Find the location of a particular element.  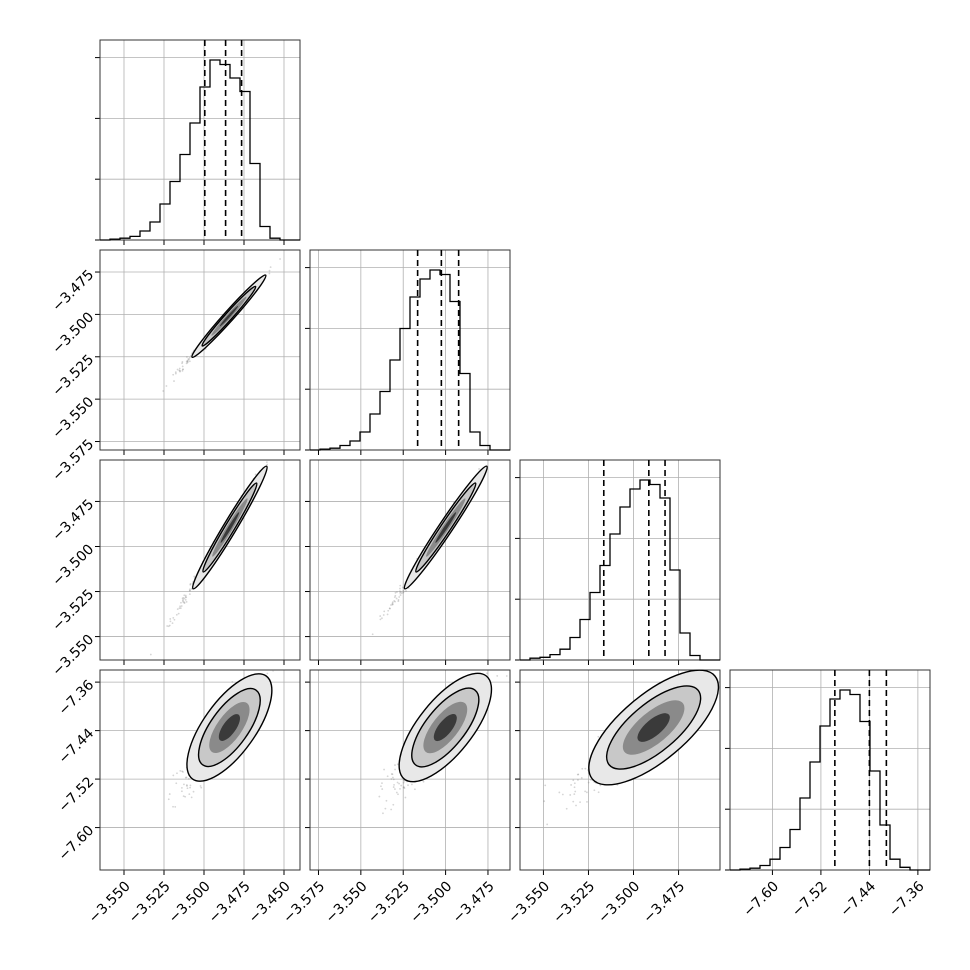

y-tick-label: −3.475 is located at coordinates (73, 520).